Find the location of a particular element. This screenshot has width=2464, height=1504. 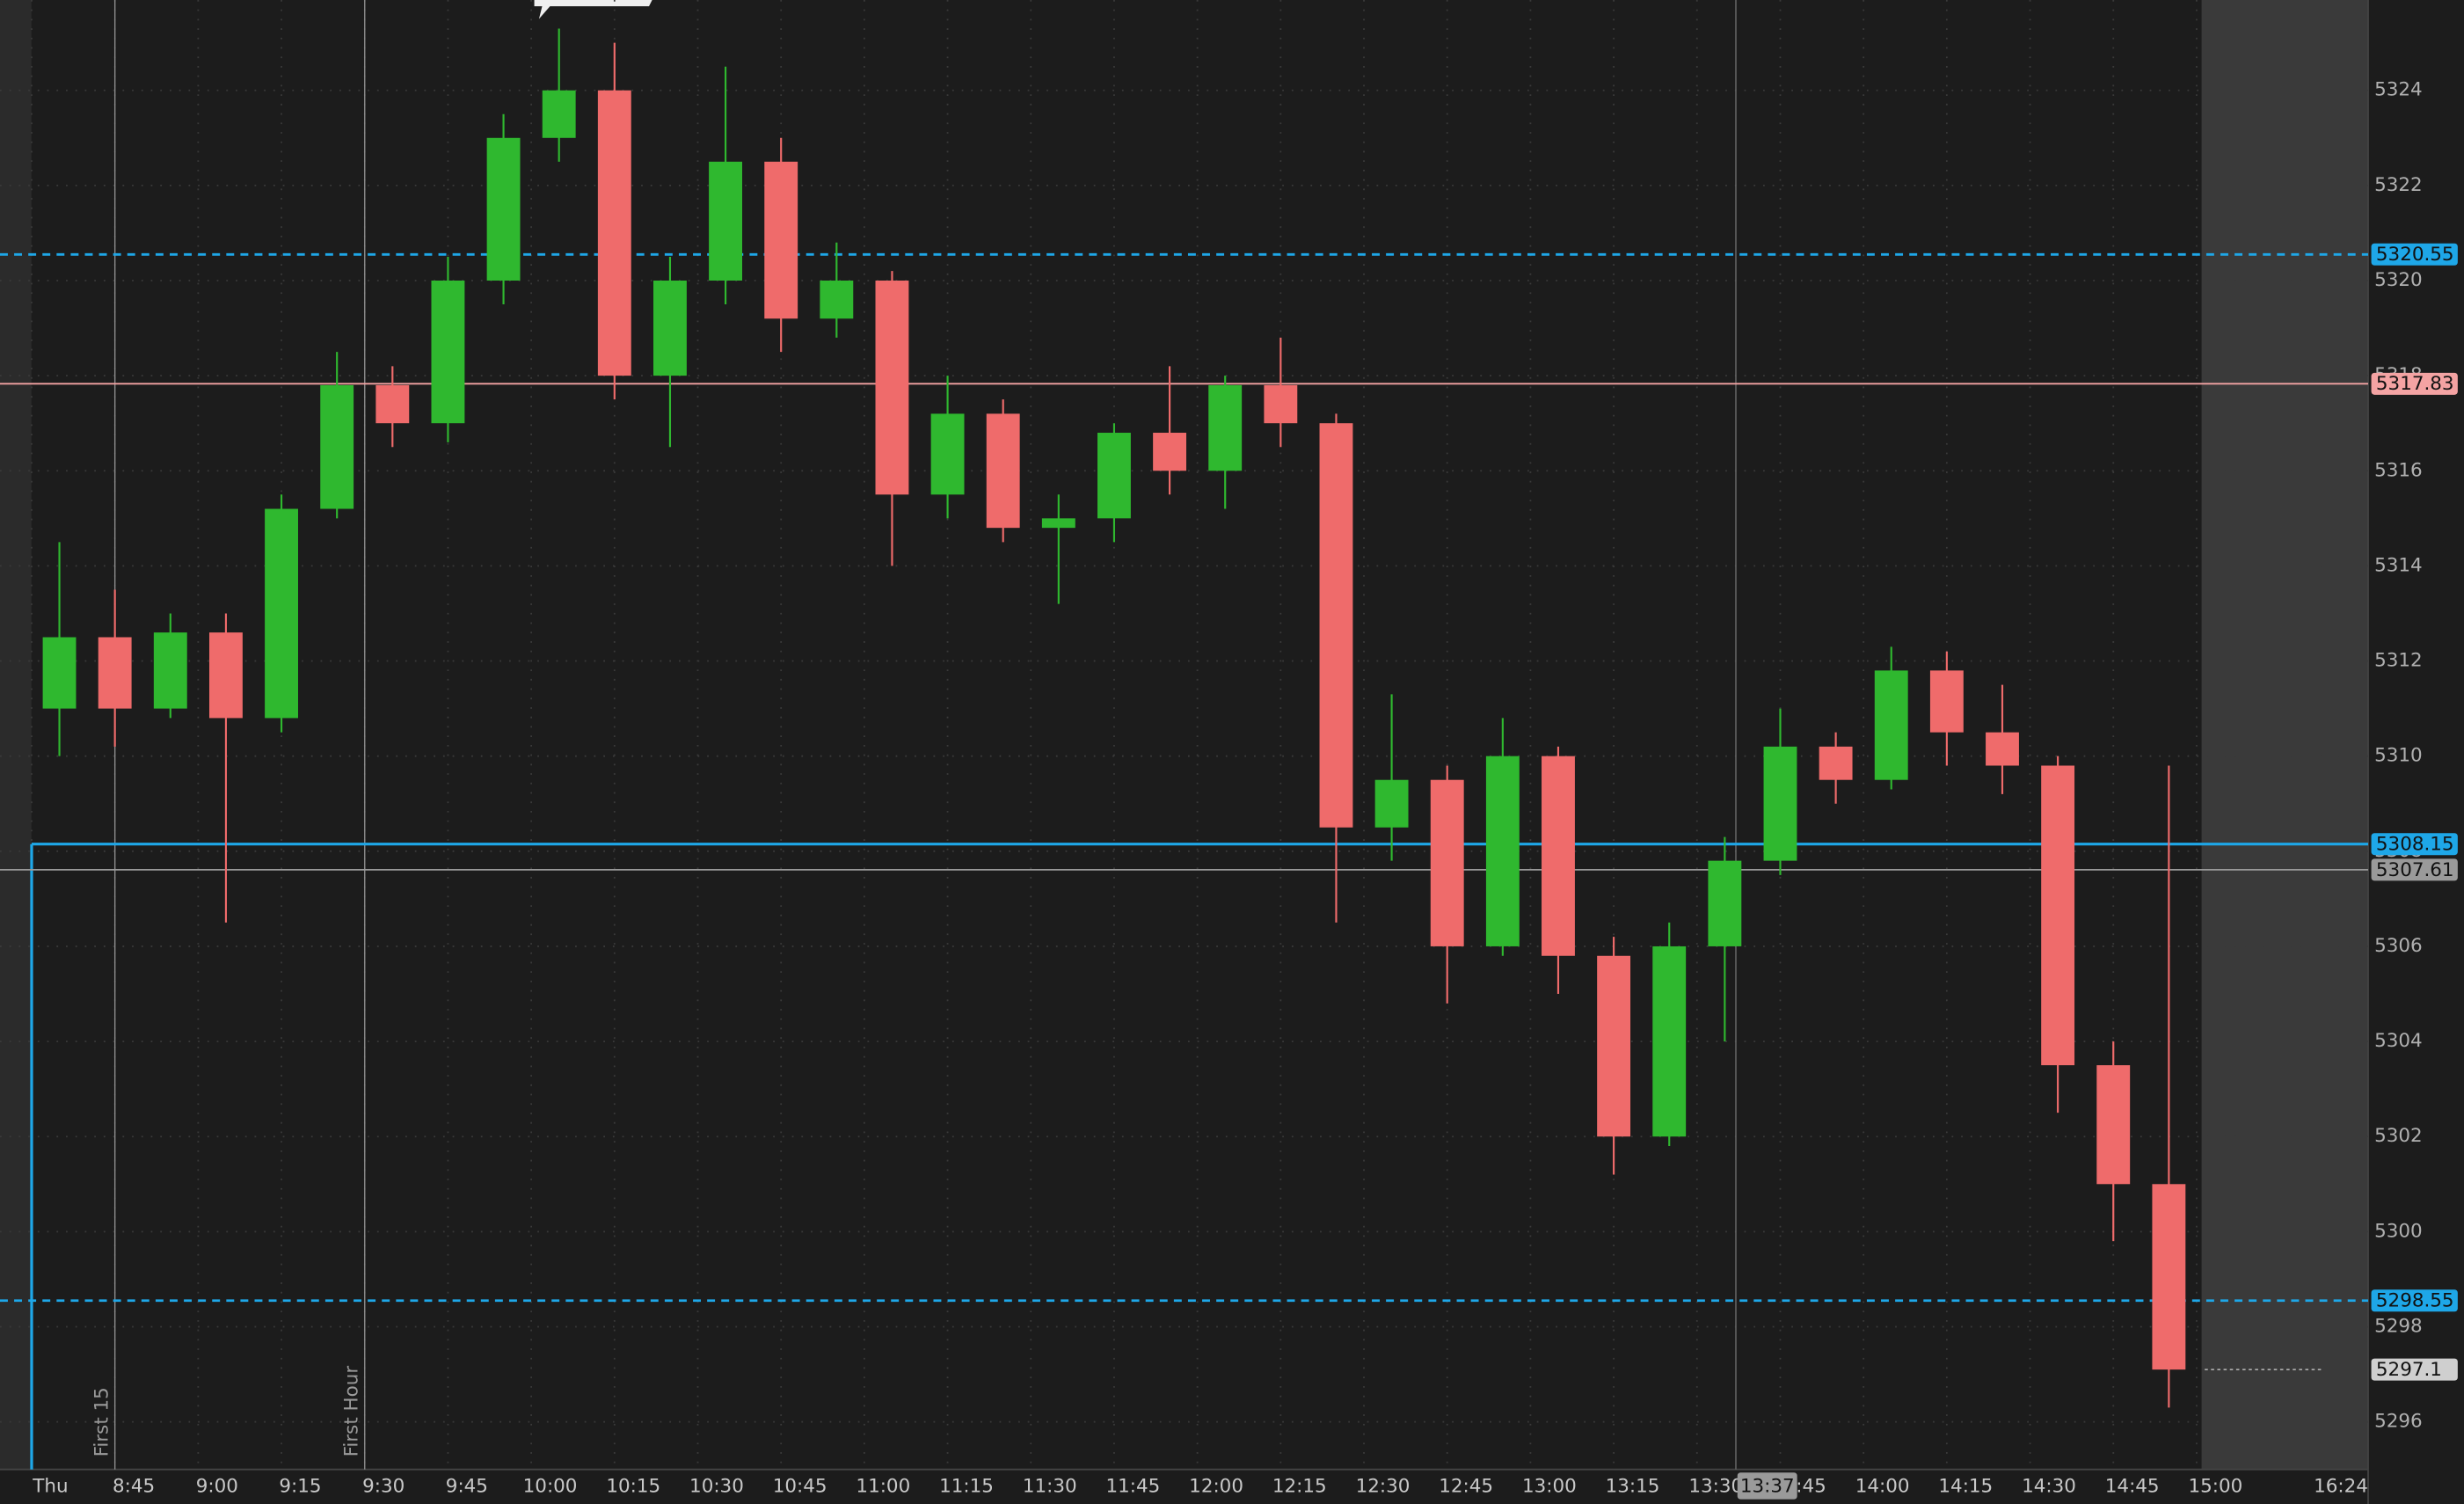

price-label: 5317.83 is located at coordinates (2415, 384).